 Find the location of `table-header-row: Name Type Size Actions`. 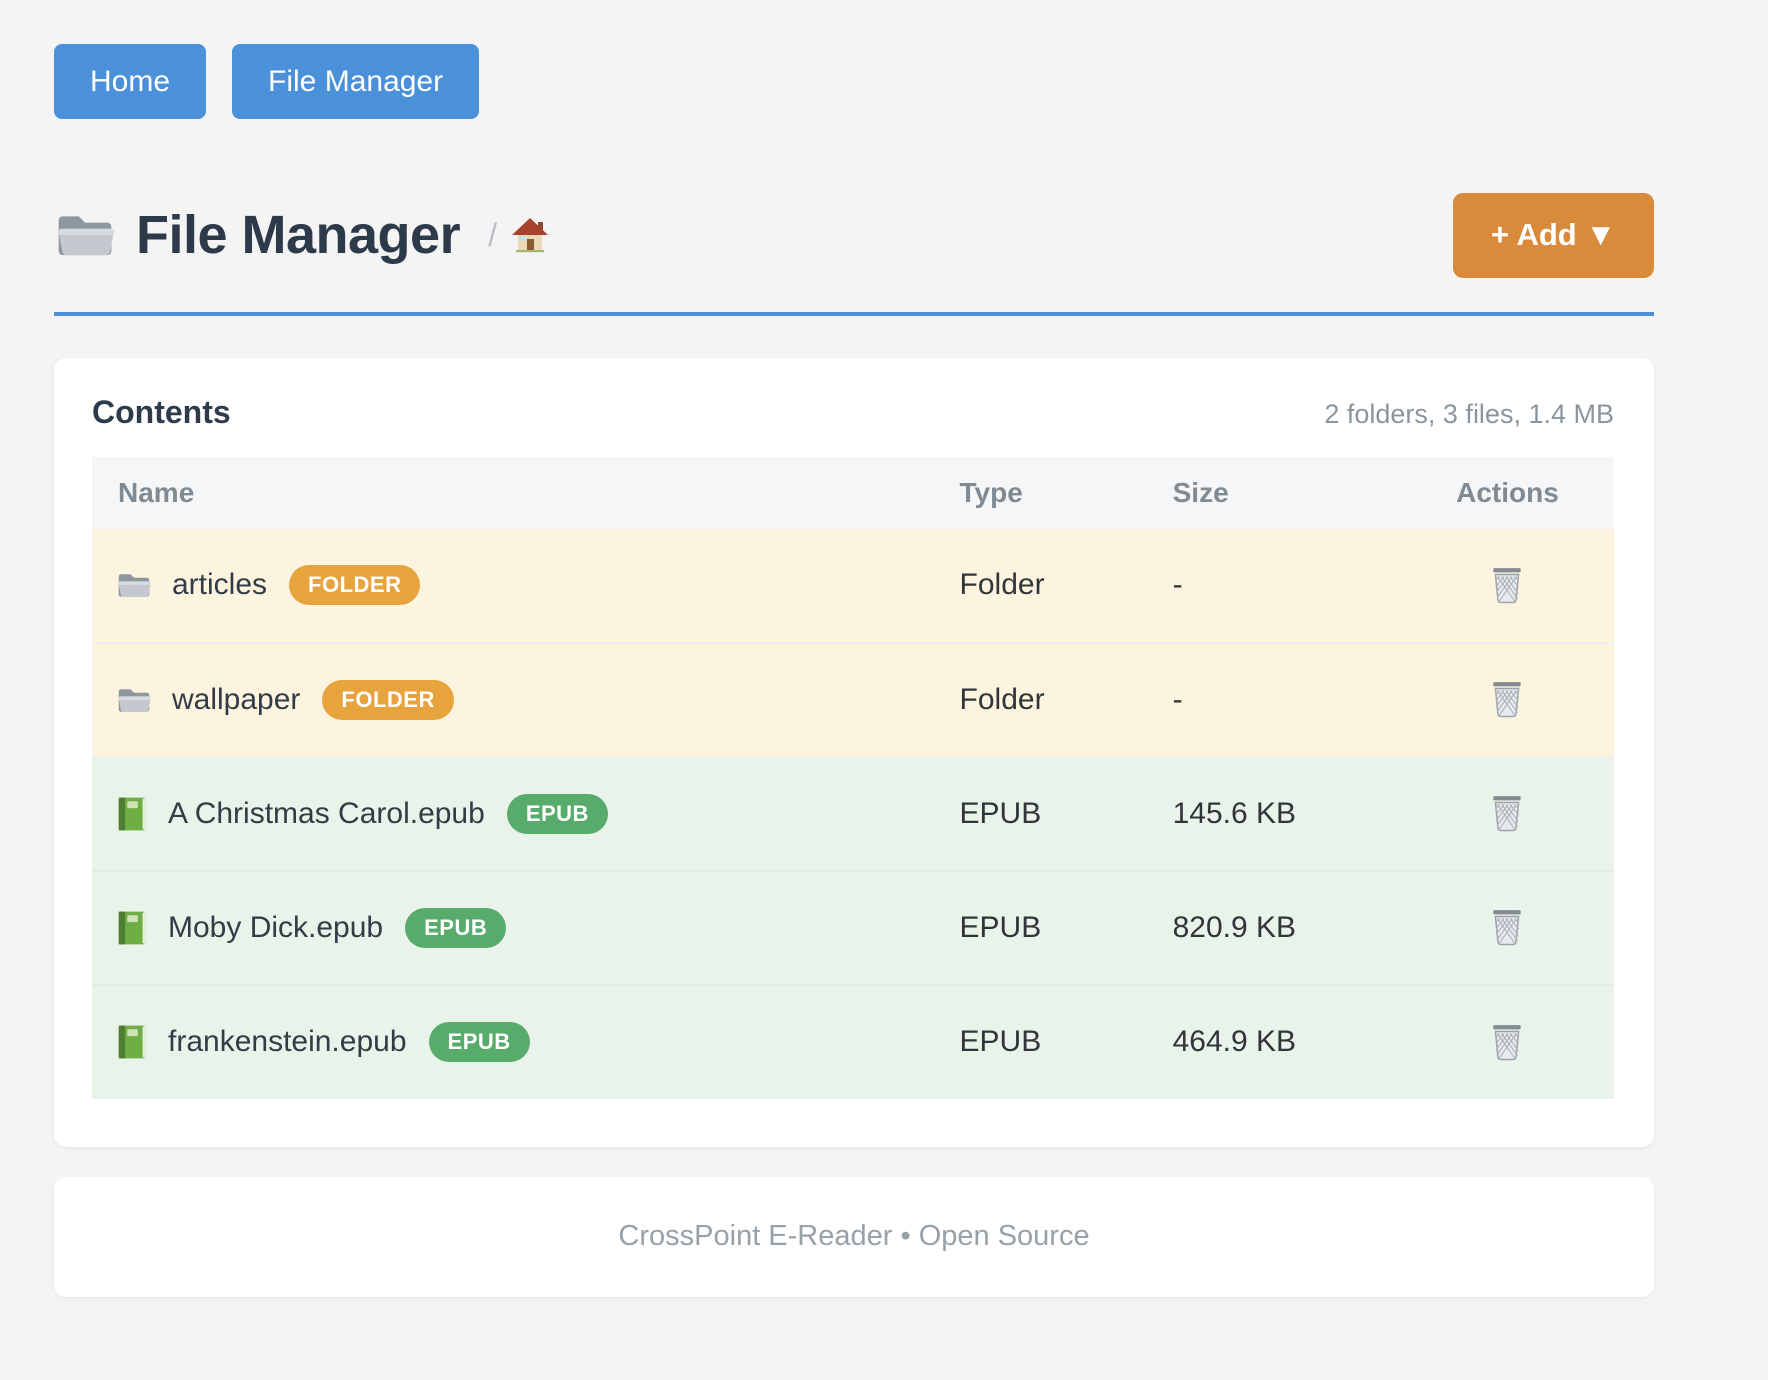

table-header-row: Name Type Size Actions is located at coordinates (853, 492).